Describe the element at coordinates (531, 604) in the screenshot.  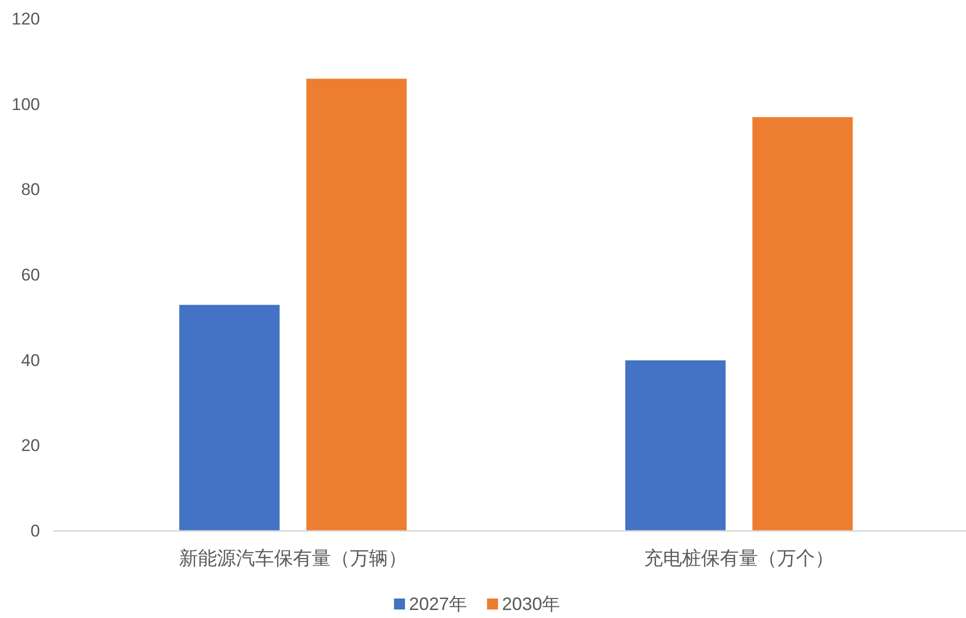
I see `legend-label: 2030年` at that location.